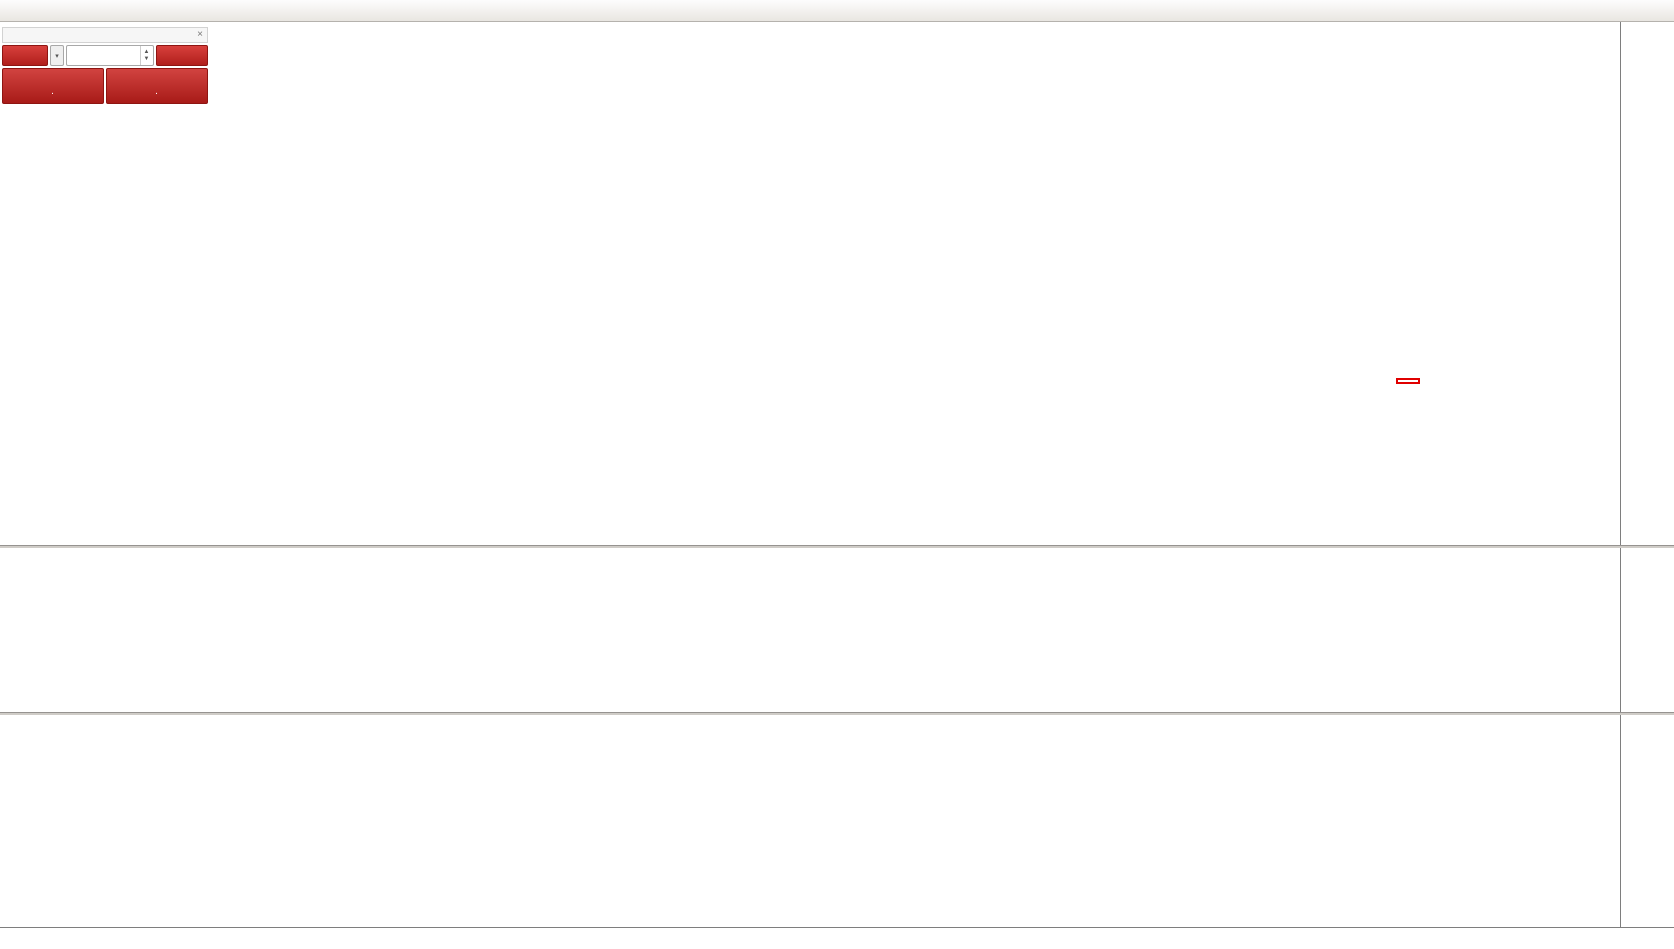  What do you see at coordinates (105, 86) in the screenshot?
I see `quote-prices: . .` at bounding box center [105, 86].